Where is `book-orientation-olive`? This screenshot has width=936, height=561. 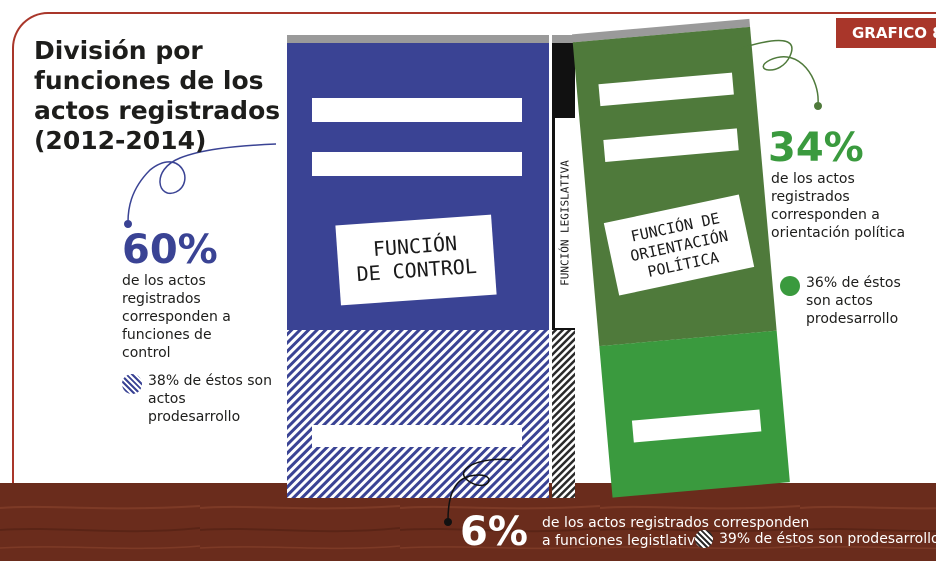 book-orientation-olive is located at coordinates (674, 186).